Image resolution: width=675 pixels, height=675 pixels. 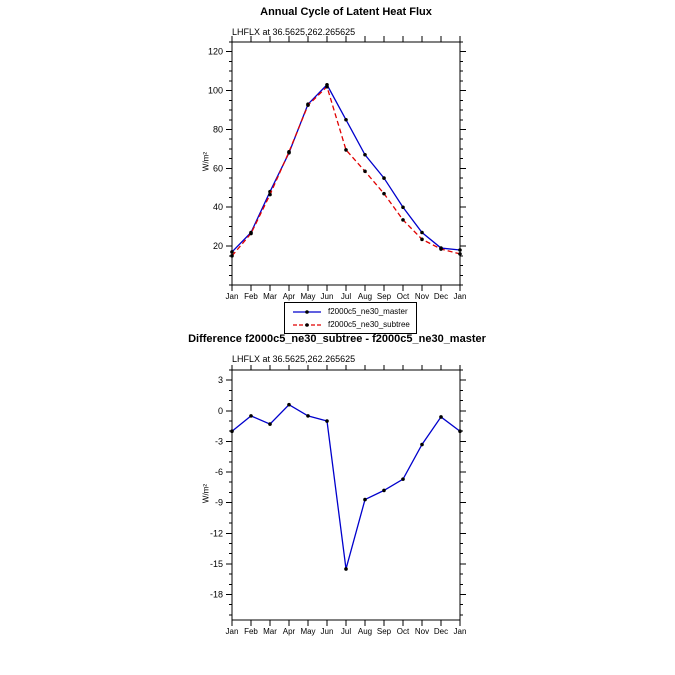 I want to click on svg-text: -3, so click(x=219, y=441).